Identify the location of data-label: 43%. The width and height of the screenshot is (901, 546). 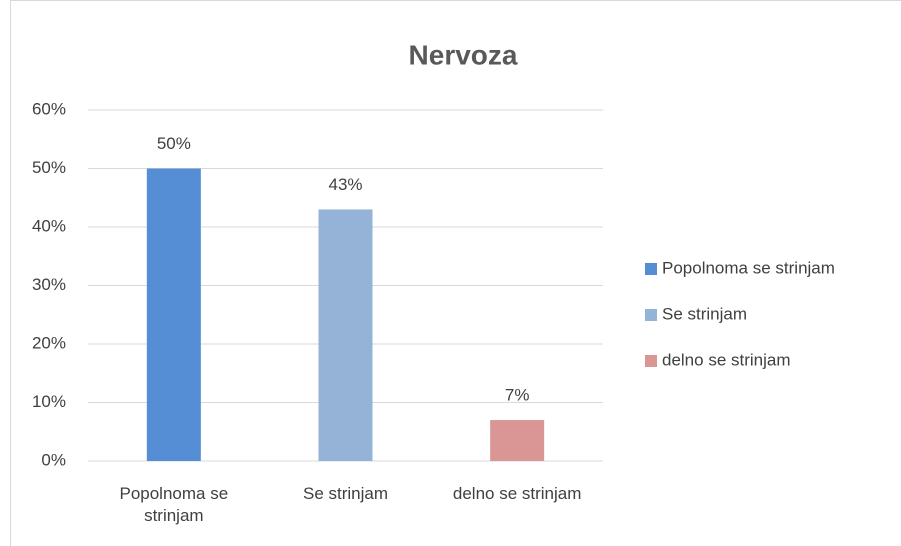
(345, 184).